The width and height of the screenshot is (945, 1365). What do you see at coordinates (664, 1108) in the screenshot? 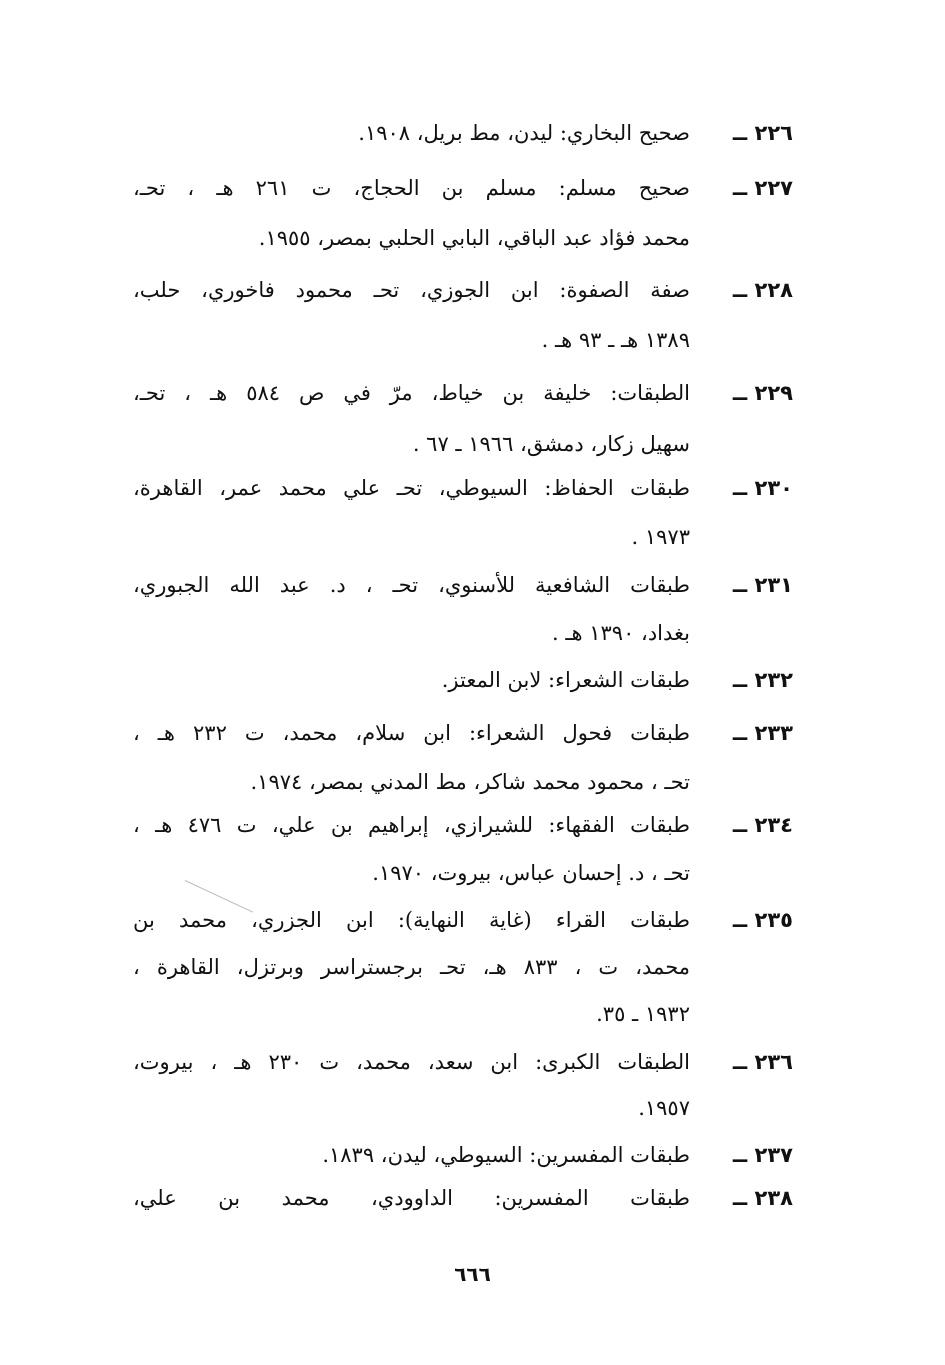
I see `entry-text-line: ١٩٥٧.` at bounding box center [664, 1108].